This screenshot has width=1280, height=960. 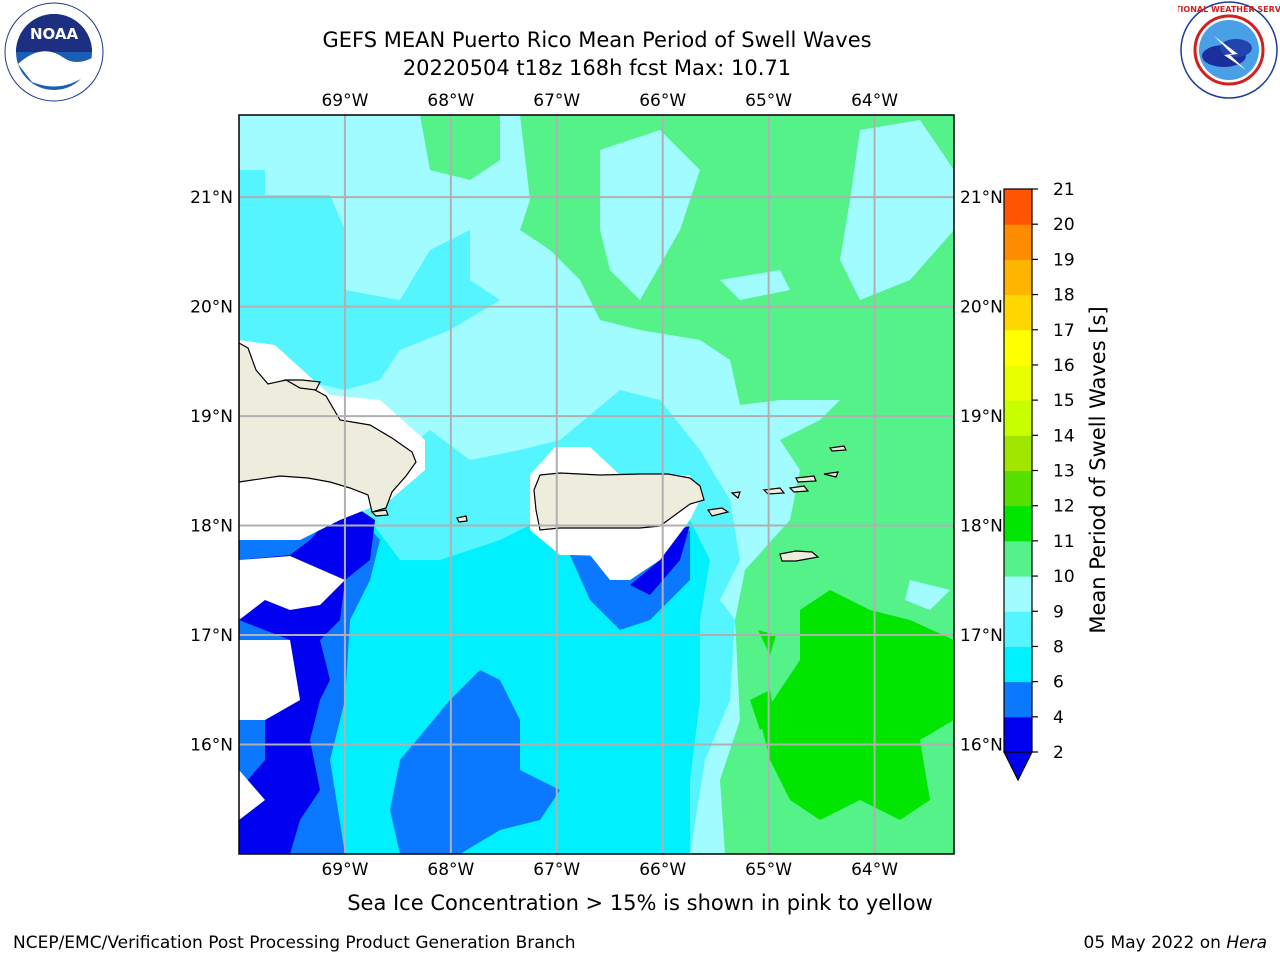 I want to click on colorbar: 2 4 6 8 9 10 11 12 13 14 15 16 17 18 19 20 21, so click(x=1039, y=481).